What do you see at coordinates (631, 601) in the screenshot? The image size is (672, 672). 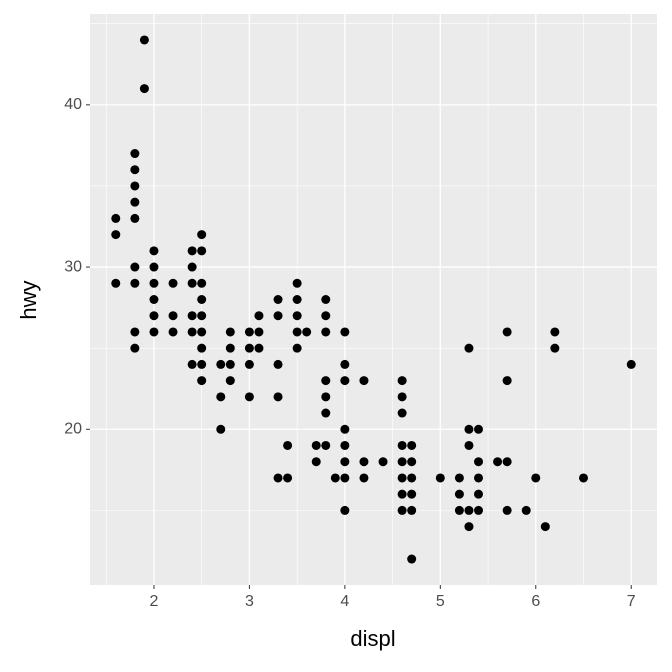 I see `x-tick-label: 7` at bounding box center [631, 601].